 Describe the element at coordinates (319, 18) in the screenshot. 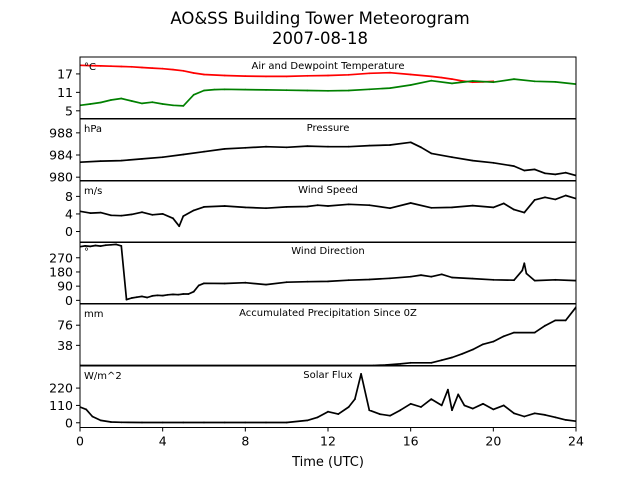

I see `chart-title: AO&SS Building Tower Meteorogram` at that location.